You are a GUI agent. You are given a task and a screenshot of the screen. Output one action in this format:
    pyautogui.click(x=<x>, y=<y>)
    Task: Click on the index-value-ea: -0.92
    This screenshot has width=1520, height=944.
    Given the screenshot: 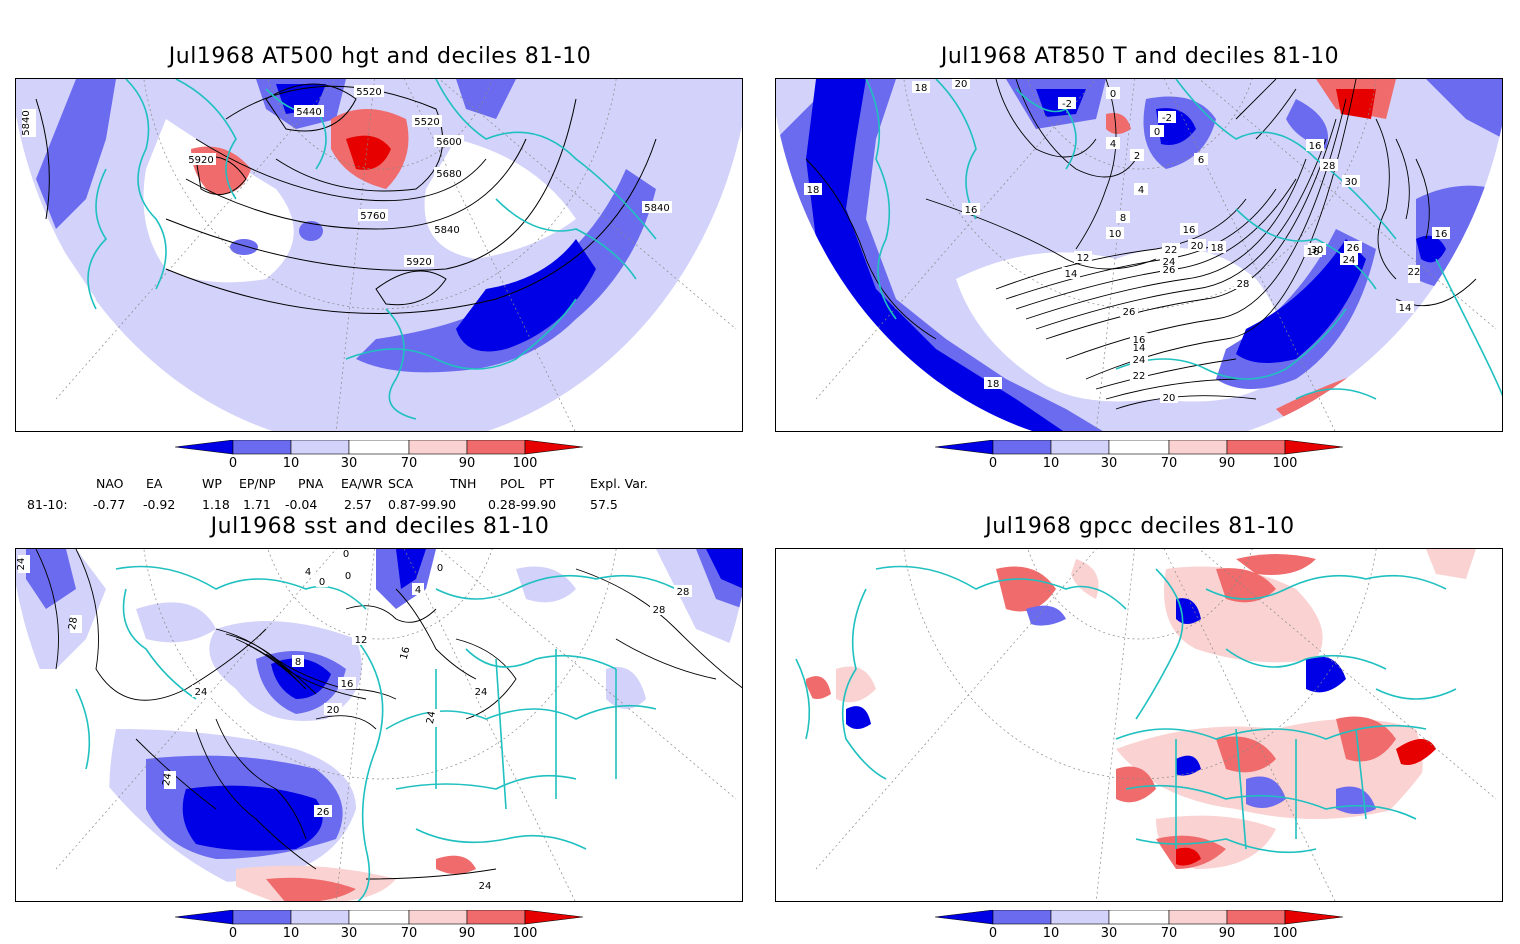 What is the action you would take?
    pyautogui.click(x=159, y=504)
    